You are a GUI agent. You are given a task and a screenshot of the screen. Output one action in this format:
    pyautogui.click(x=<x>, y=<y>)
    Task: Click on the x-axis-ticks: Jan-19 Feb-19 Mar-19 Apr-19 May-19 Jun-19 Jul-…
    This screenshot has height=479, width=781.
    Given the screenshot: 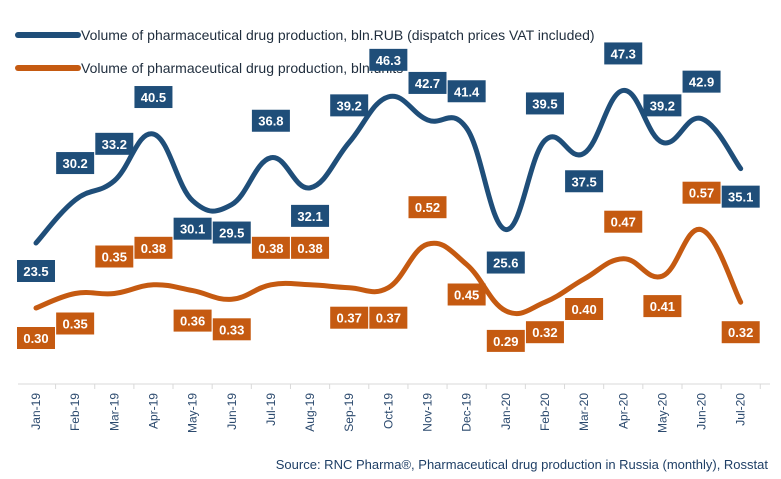 What is the action you would take?
    pyautogui.click(x=395, y=408)
    